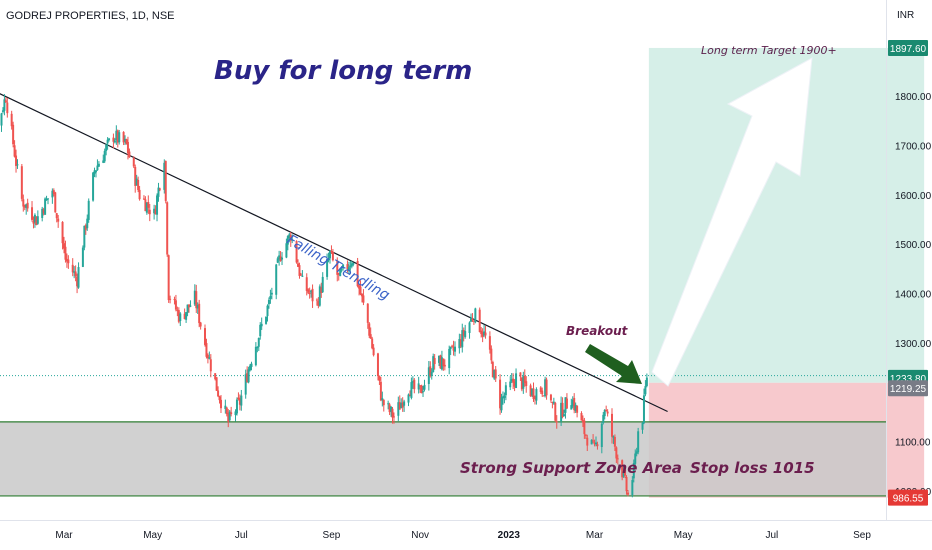 The height and width of the screenshot is (550, 932). What do you see at coordinates (597, 331) in the screenshot?
I see `breakout-annotation: Breakout` at bounding box center [597, 331].